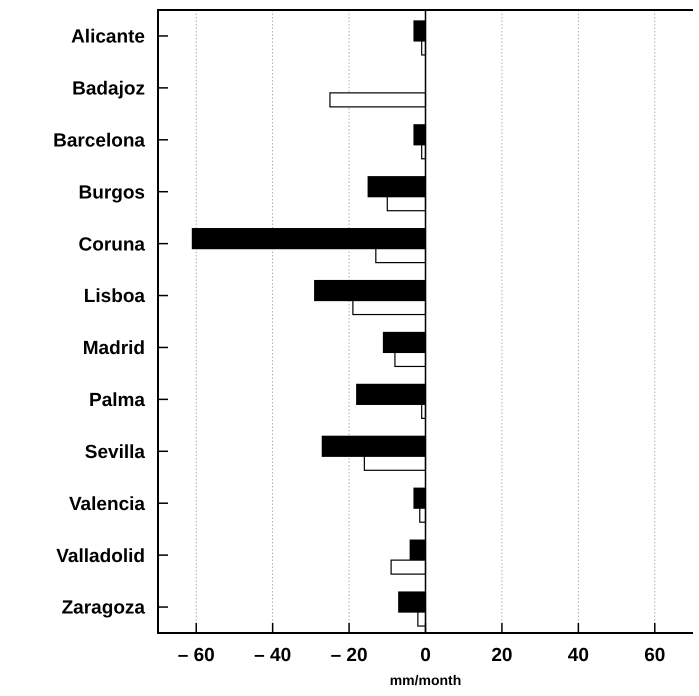 The height and width of the screenshot is (696, 699). What do you see at coordinates (108, 37) in the screenshot?
I see `y-tick-label: Alicante` at bounding box center [108, 37].